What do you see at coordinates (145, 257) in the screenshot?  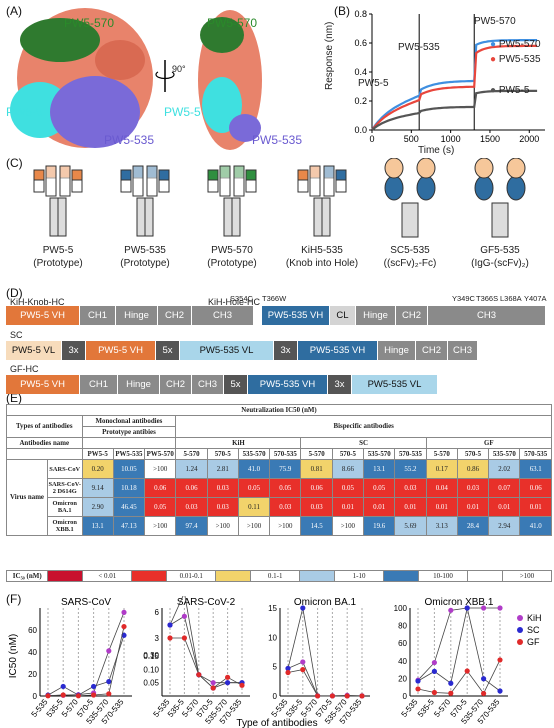 I see `antibody-format-label: PW5-535 (Prototype)` at bounding box center [145, 257].